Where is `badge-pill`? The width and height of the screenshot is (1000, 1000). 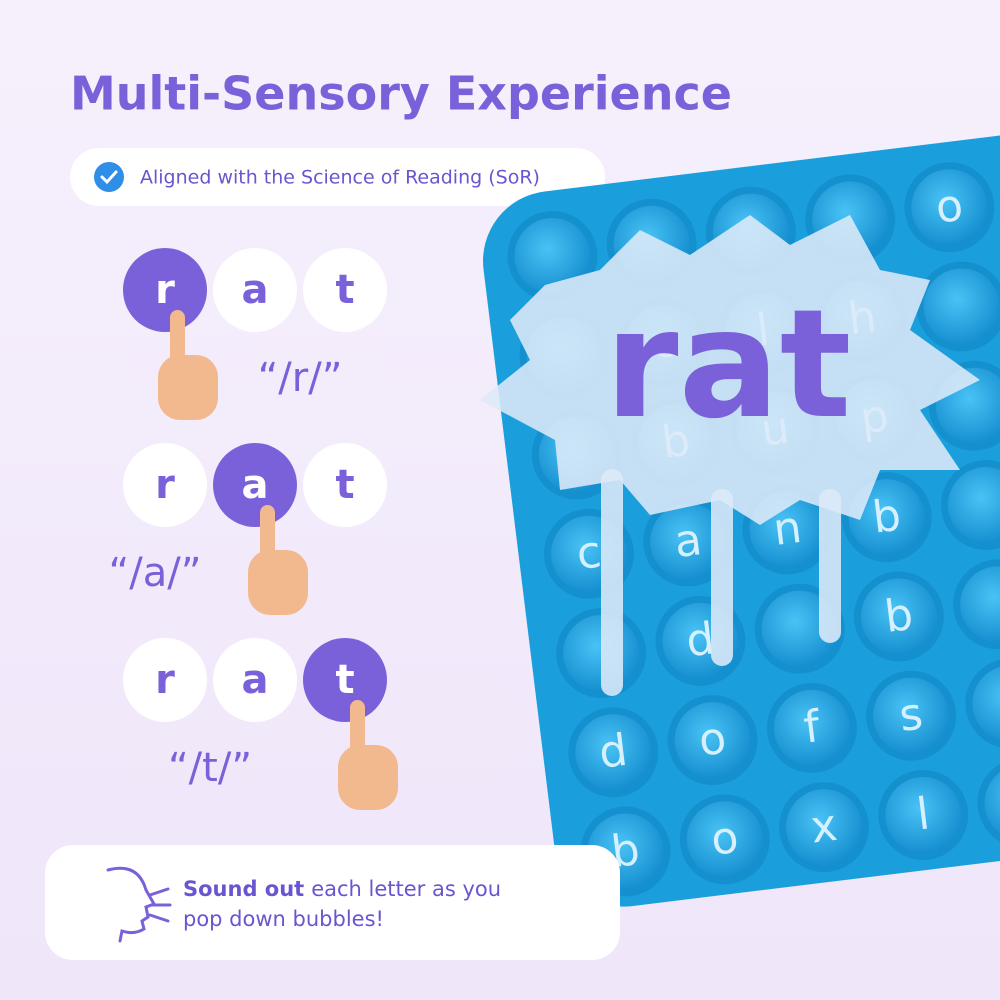 badge-pill is located at coordinates (337, 177).